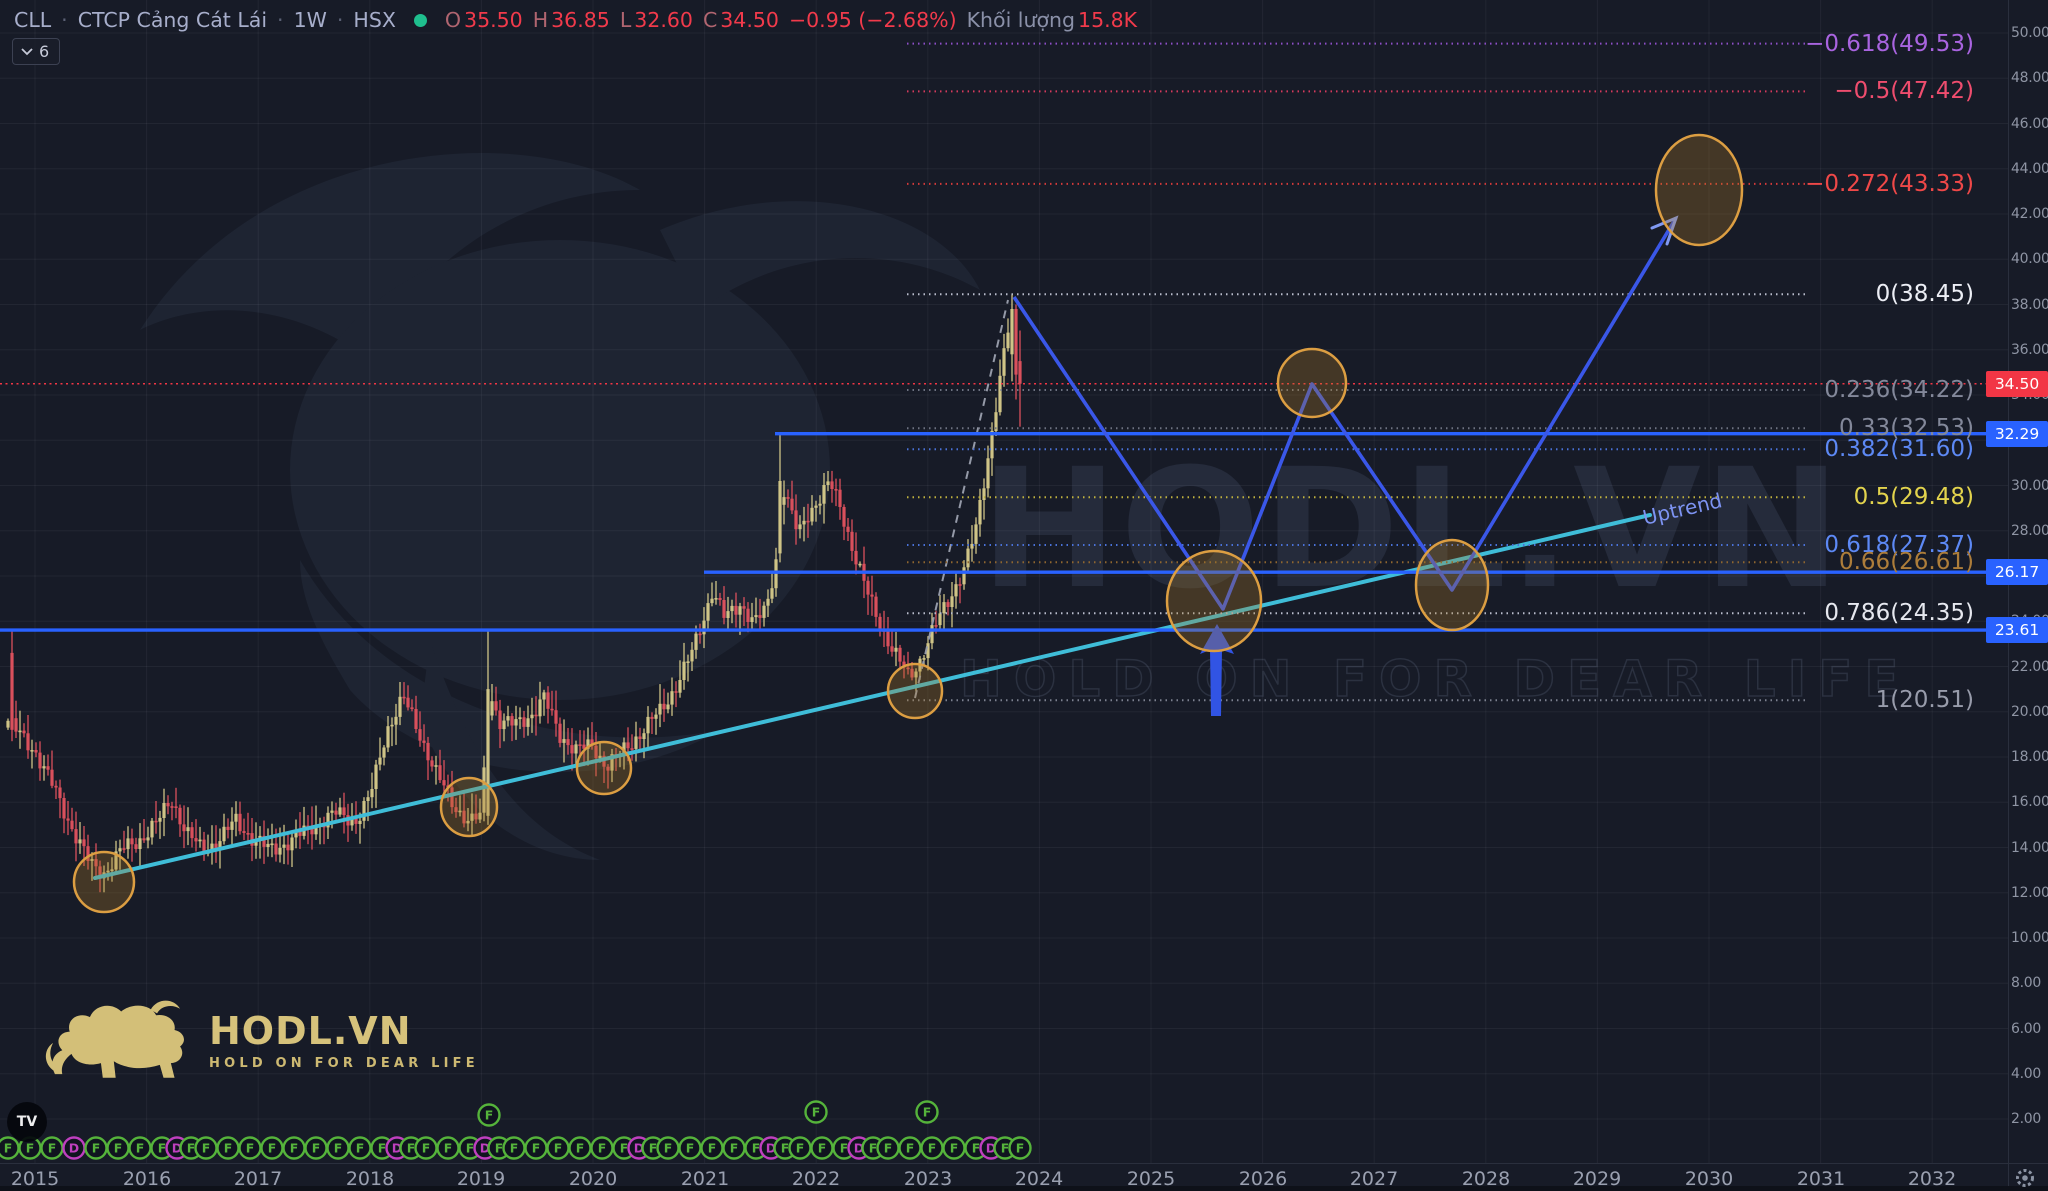 The height and width of the screenshot is (1191, 2048). I want to click on projection-zigzag, so click(1345, 414).